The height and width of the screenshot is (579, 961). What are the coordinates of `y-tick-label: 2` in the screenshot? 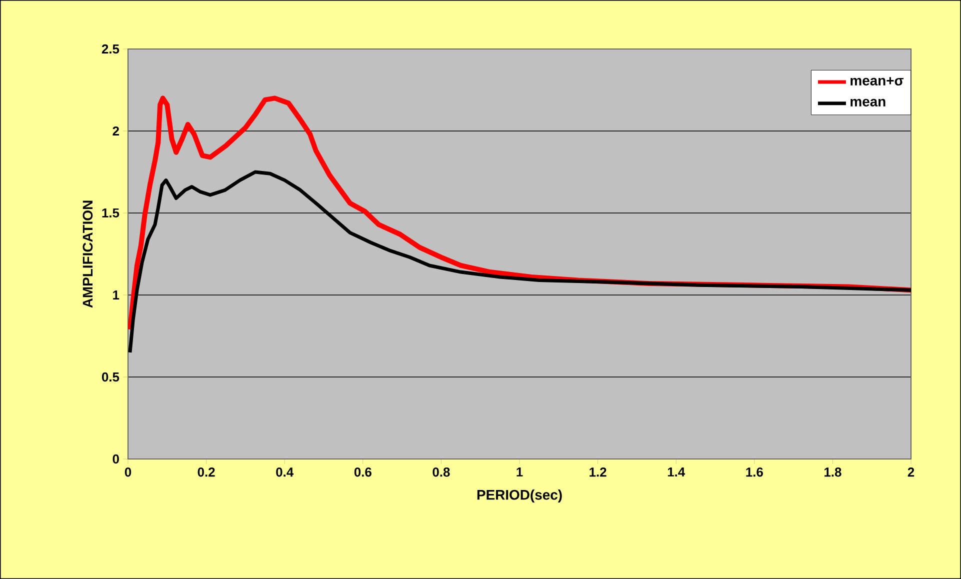 It's located at (115, 131).